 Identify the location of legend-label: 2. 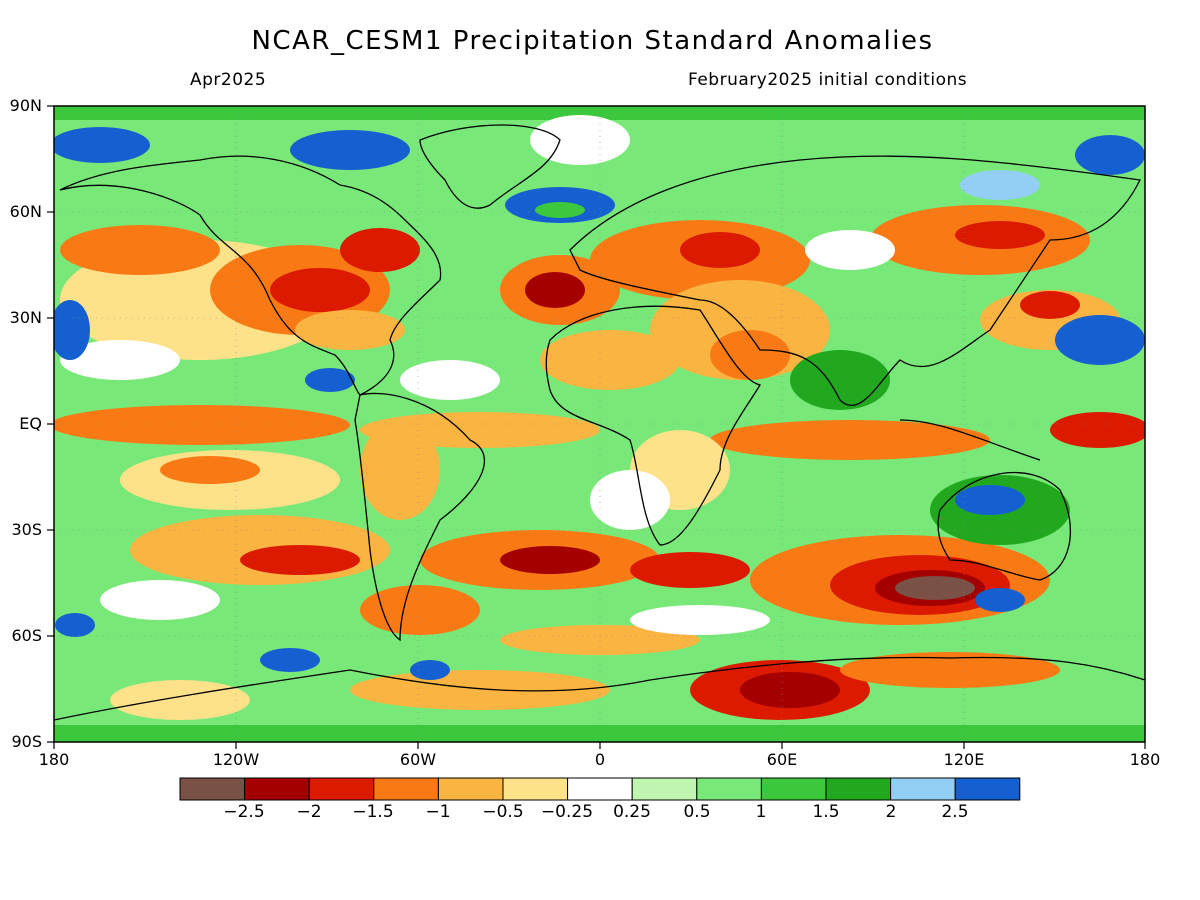
(891, 812).